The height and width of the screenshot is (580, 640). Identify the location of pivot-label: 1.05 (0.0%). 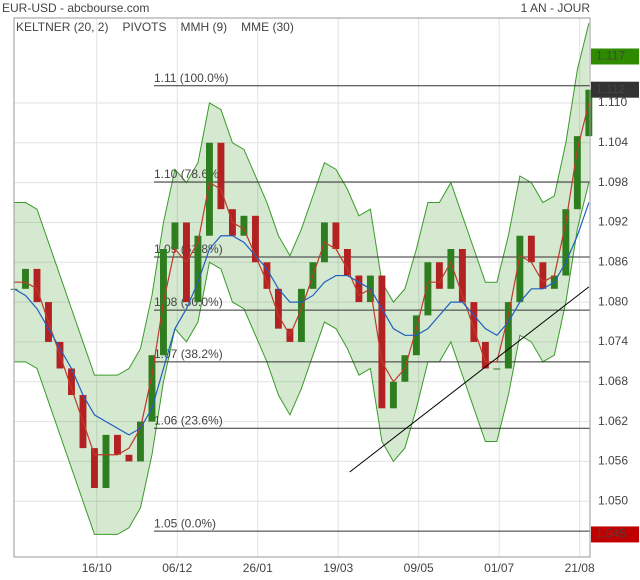
(185, 523).